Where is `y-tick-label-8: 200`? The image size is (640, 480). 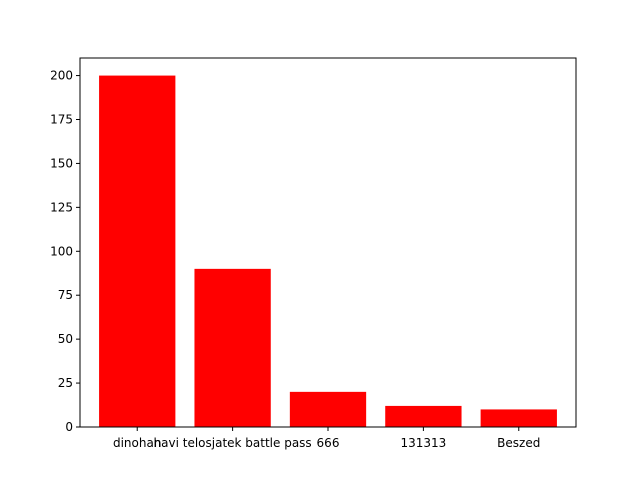
y-tick-label-8: 200 is located at coordinates (61, 76).